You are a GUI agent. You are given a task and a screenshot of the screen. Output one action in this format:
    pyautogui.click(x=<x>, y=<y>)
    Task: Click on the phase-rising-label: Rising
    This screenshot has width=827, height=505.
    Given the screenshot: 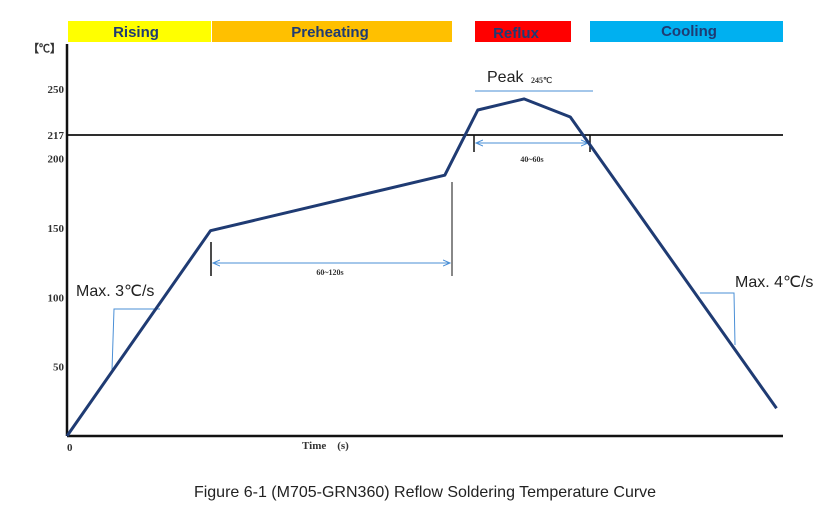 What is the action you would take?
    pyautogui.click(x=136, y=32)
    